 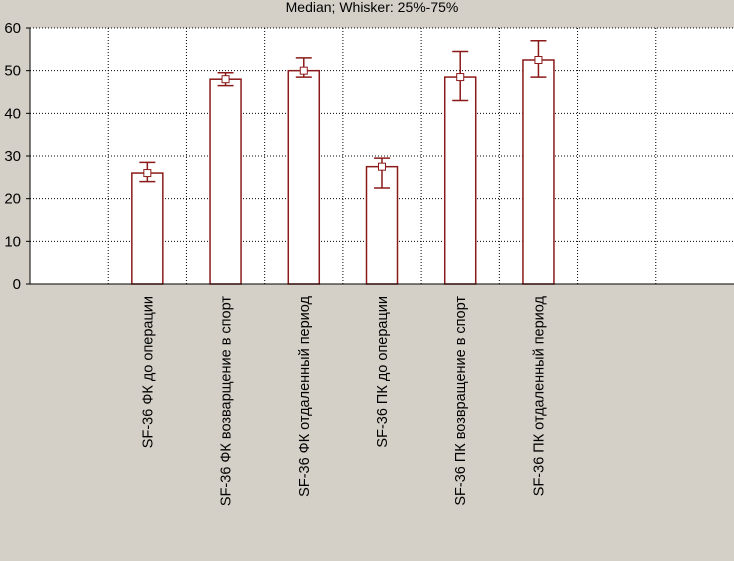 I want to click on x-tick-label: SF-36 ПК до операции, so click(x=383, y=372).